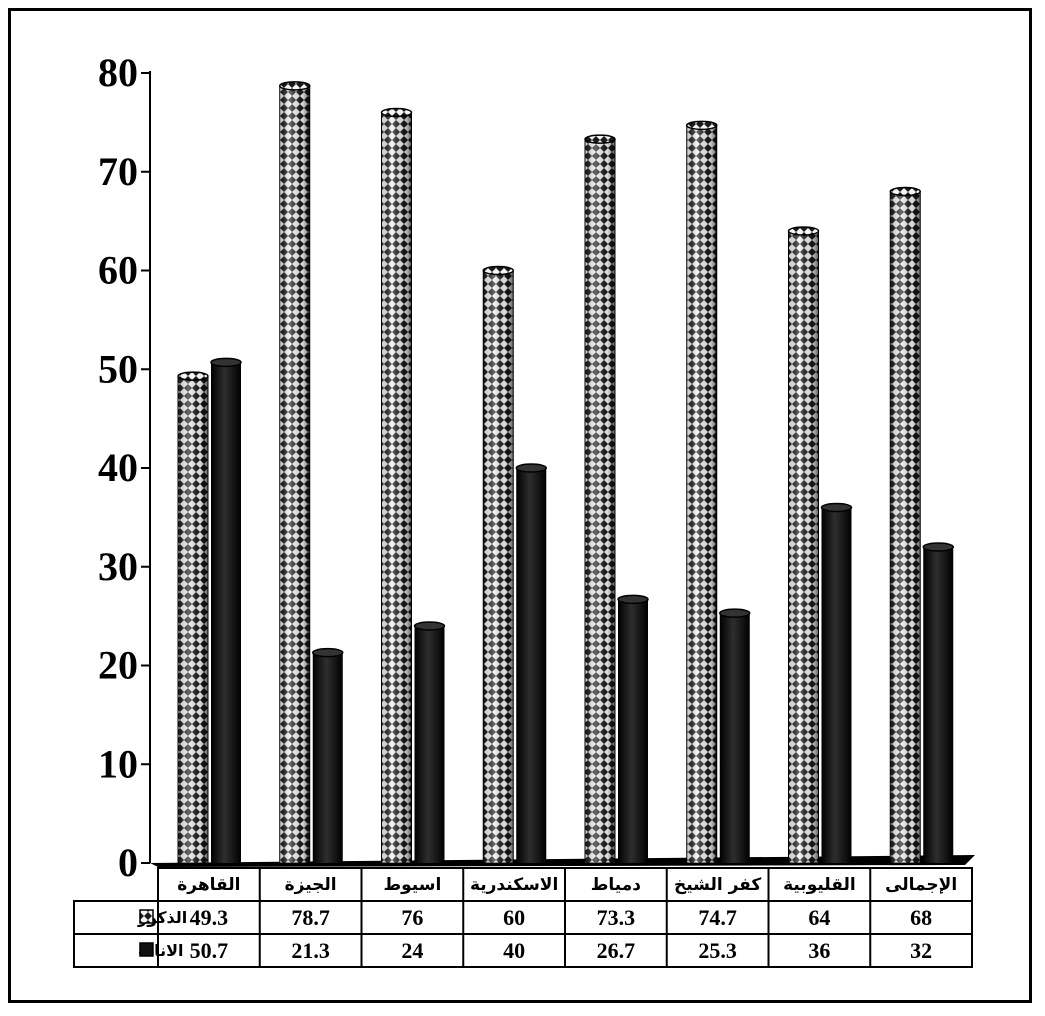 This screenshot has width=1045, height=1016. I want to click on floor-plate, so click(562, 861).